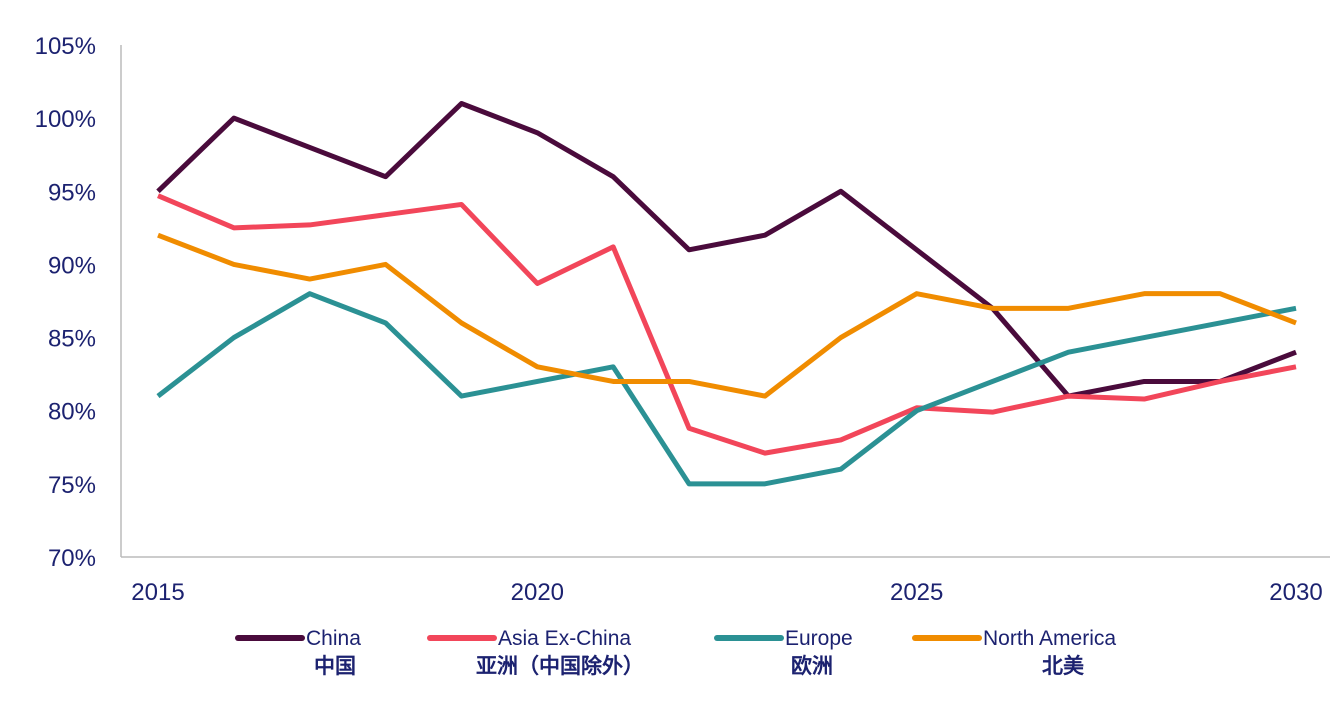 Image resolution: width=1335 pixels, height=717 pixels. I want to click on legend-item: Asia Ex-China 亚洲（中国除外）, so click(535, 652).